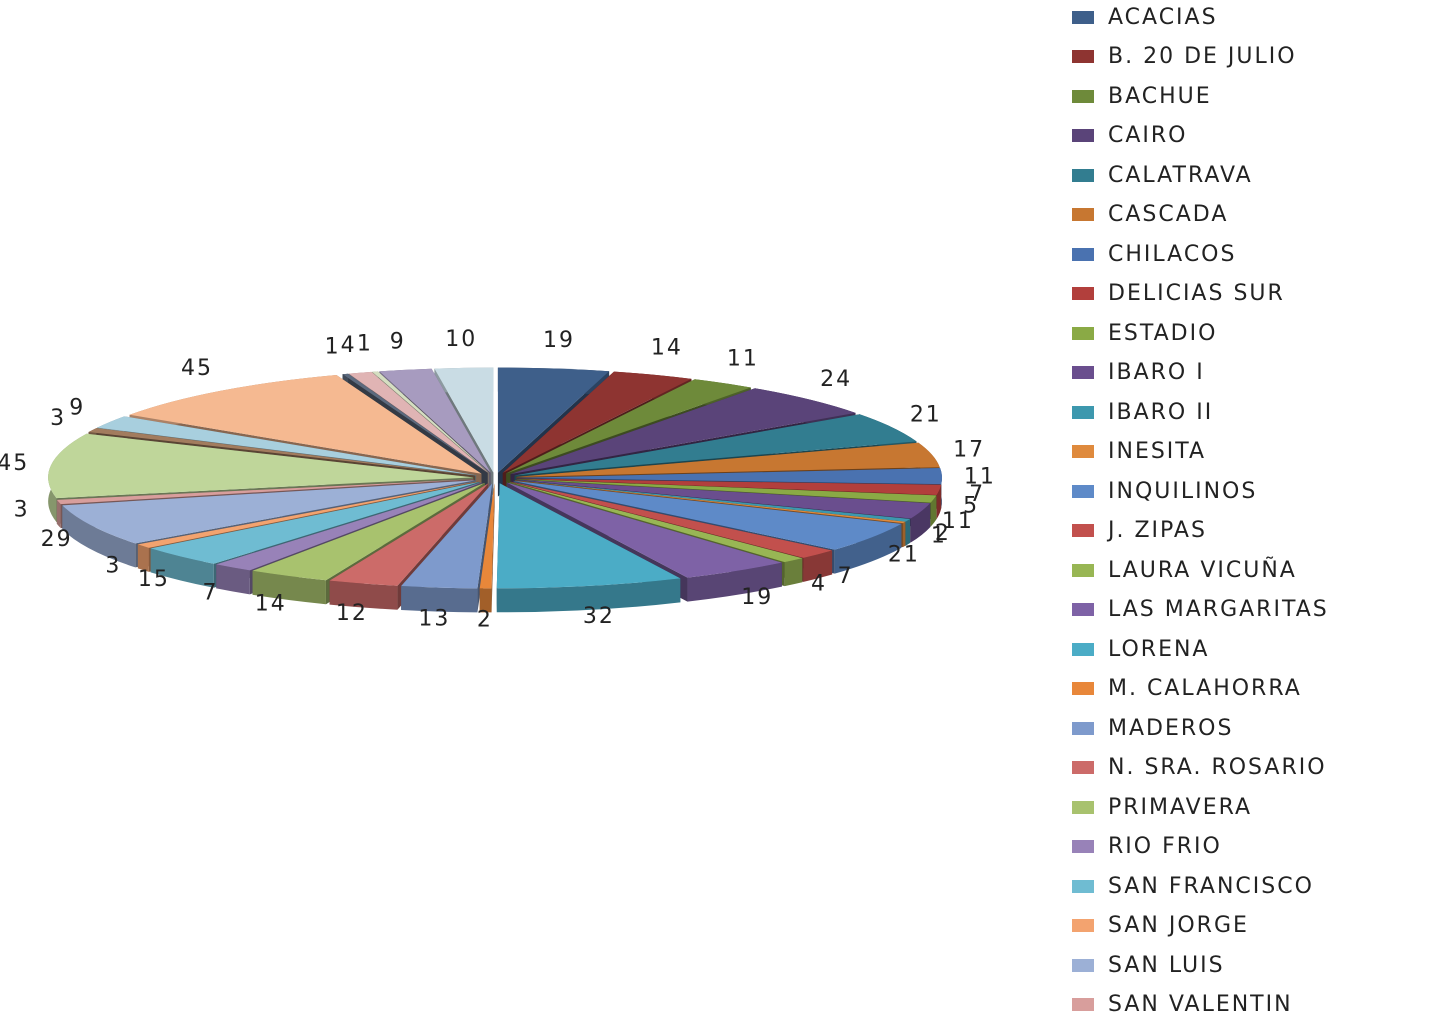 The image size is (1432, 1020). What do you see at coordinates (1180, 807) in the screenshot?
I see `legend-label: PRIMAVERA` at bounding box center [1180, 807].